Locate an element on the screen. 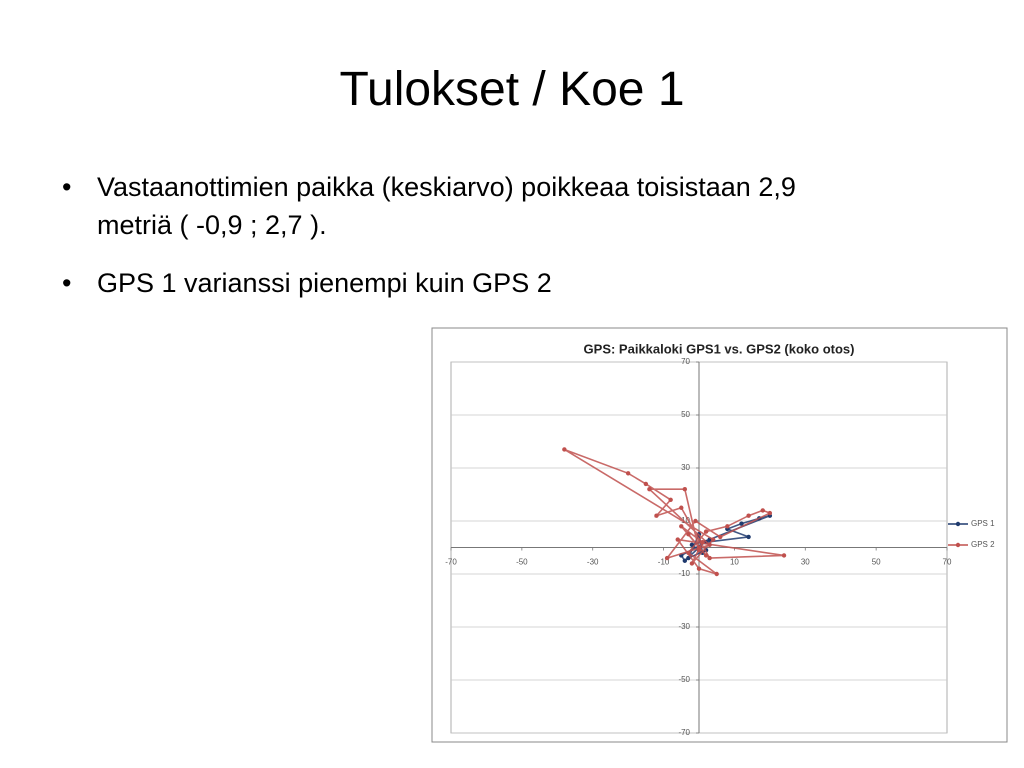  x-tick-label: -70 is located at coordinates (451, 562).